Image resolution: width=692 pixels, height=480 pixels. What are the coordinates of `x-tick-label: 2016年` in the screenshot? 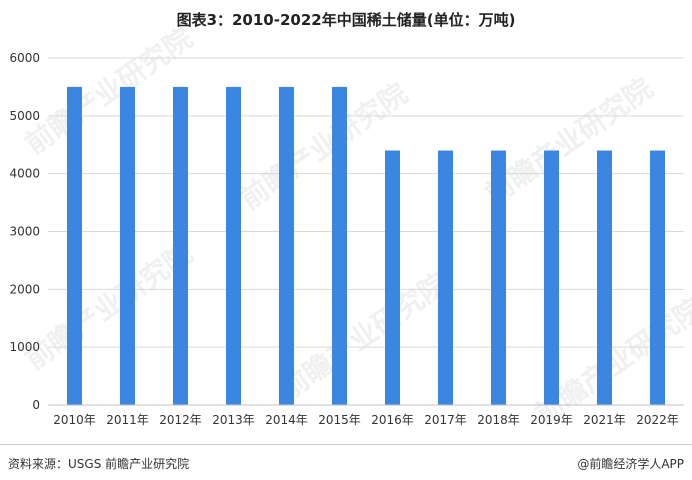 It's located at (392, 420).